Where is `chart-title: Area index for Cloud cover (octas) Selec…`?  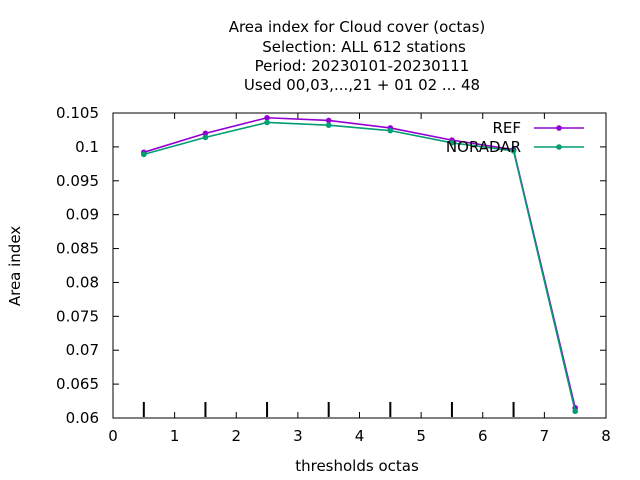
chart-title: Area index for Cloud cover (octas) Selec… is located at coordinates (357, 56).